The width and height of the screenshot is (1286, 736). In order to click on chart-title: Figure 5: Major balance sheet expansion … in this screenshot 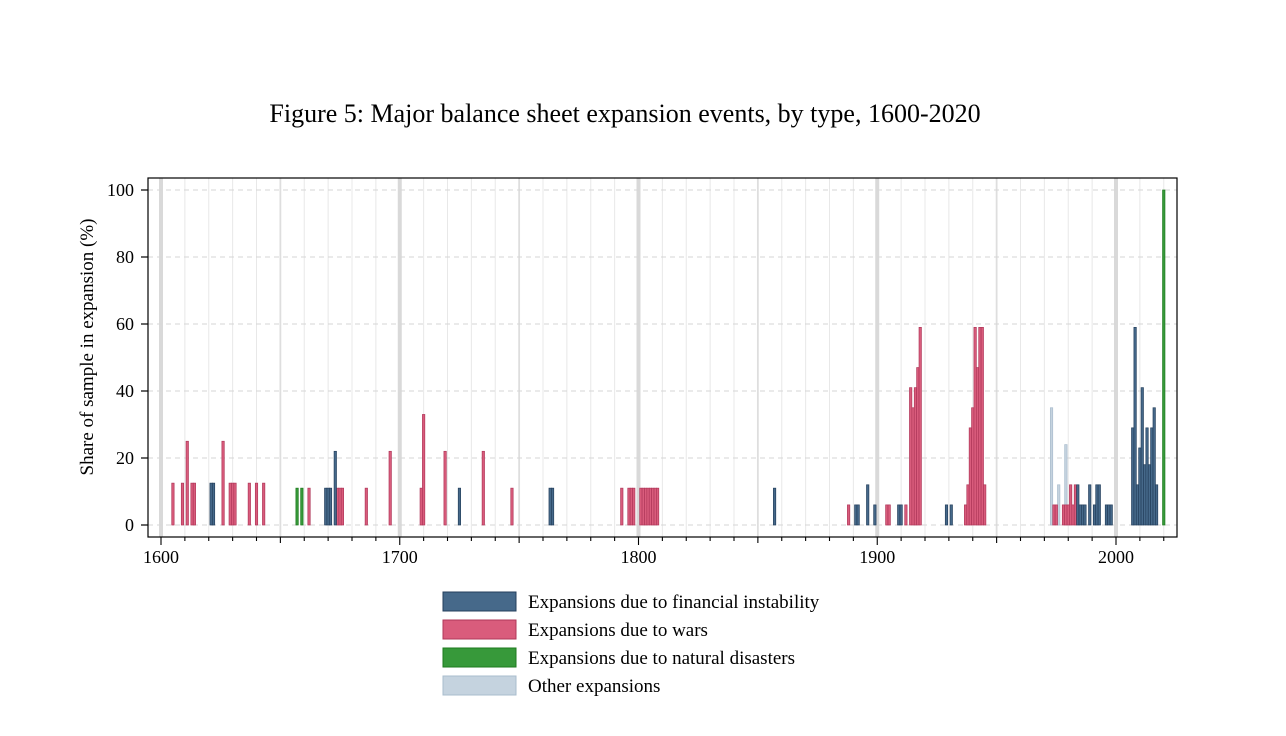, I will do `click(624, 113)`.